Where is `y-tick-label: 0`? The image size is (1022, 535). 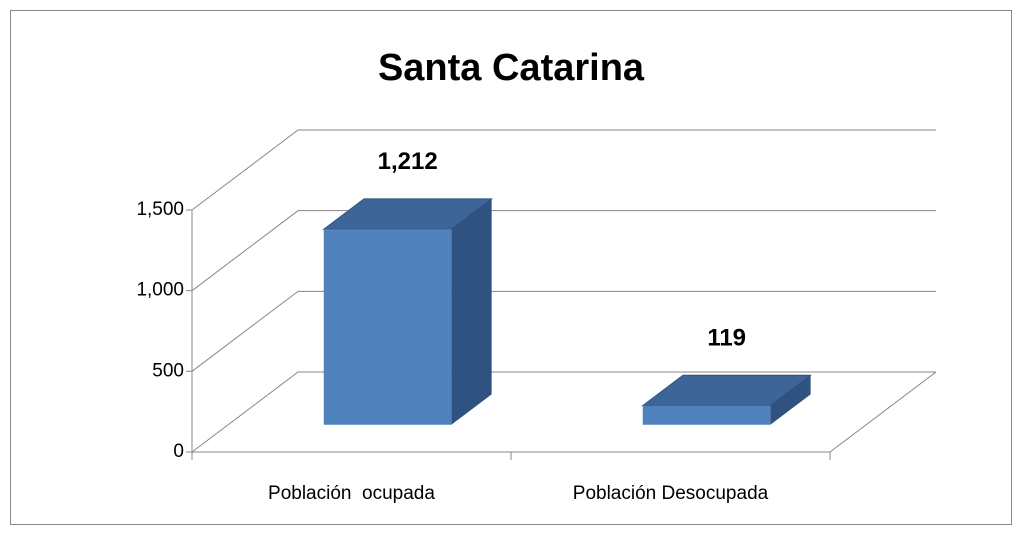 y-tick-label: 0 is located at coordinates (178, 451).